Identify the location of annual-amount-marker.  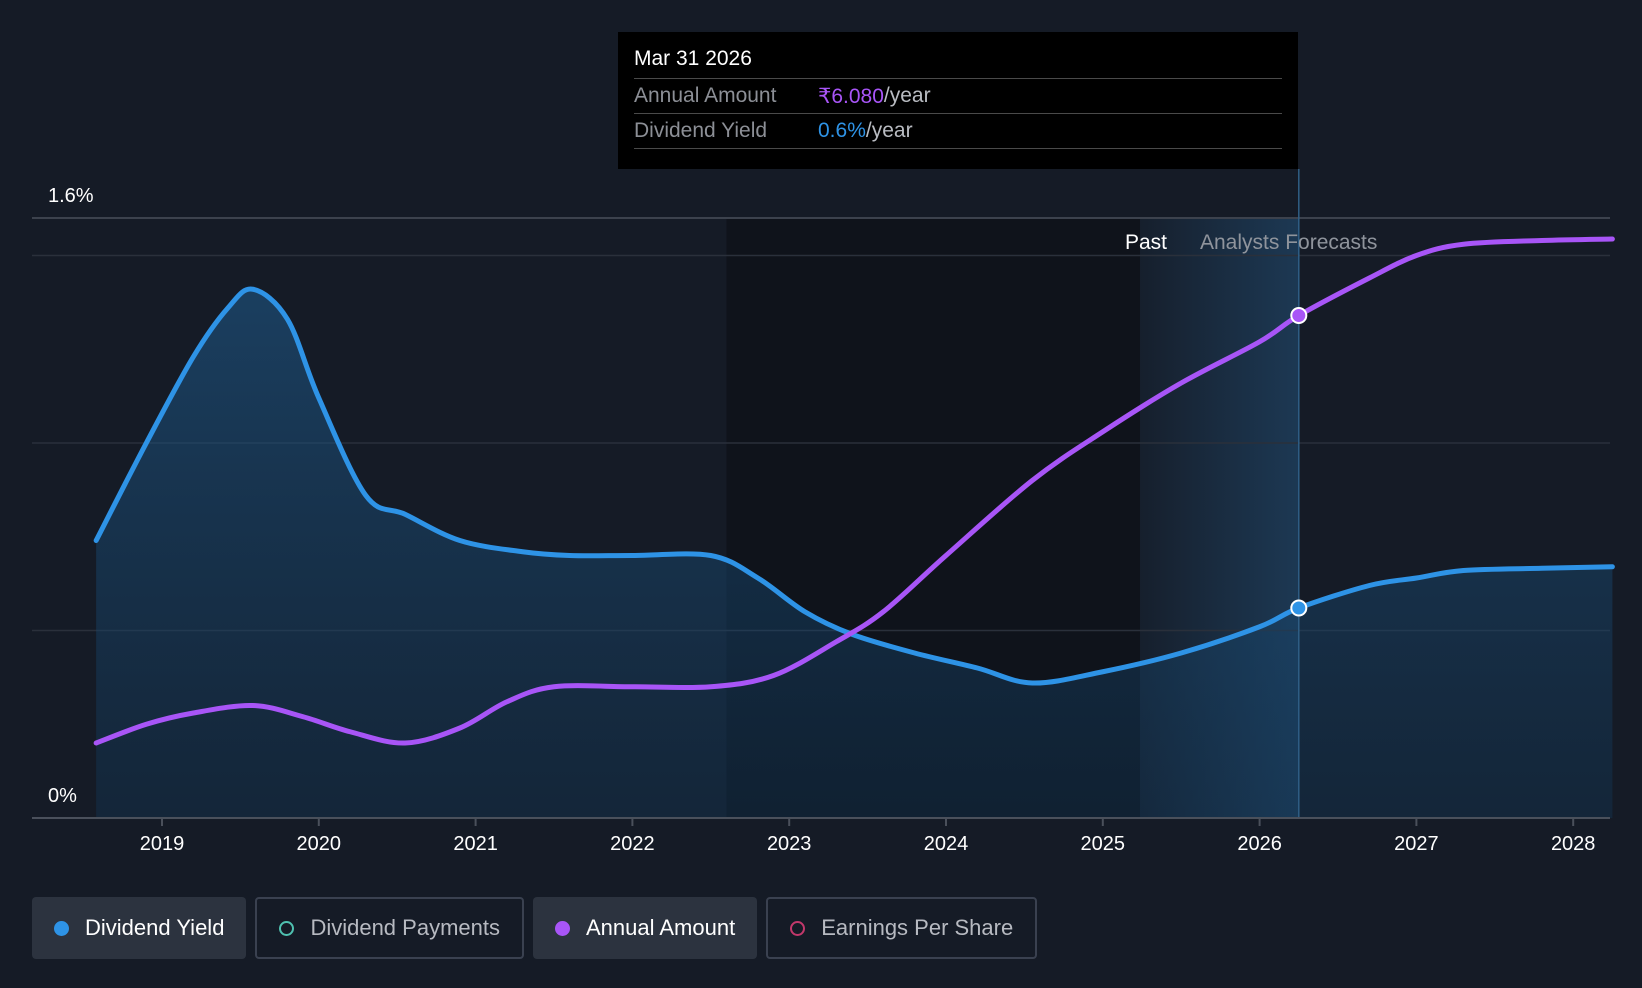
(1299, 315).